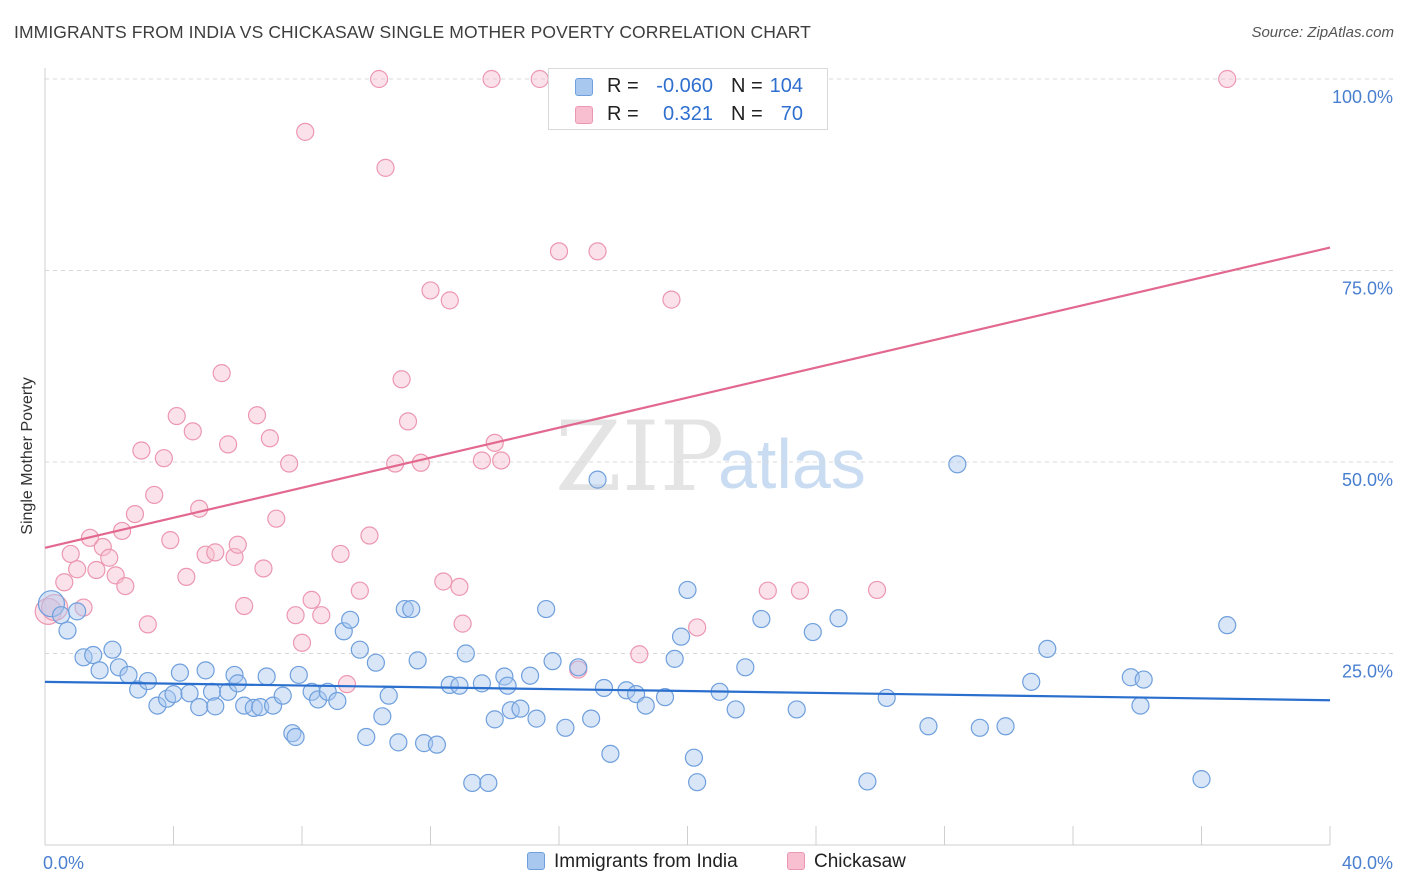 This screenshot has height=892, width=1406. I want to click on y-tick-label-1: 50.0%, so click(1367, 480).